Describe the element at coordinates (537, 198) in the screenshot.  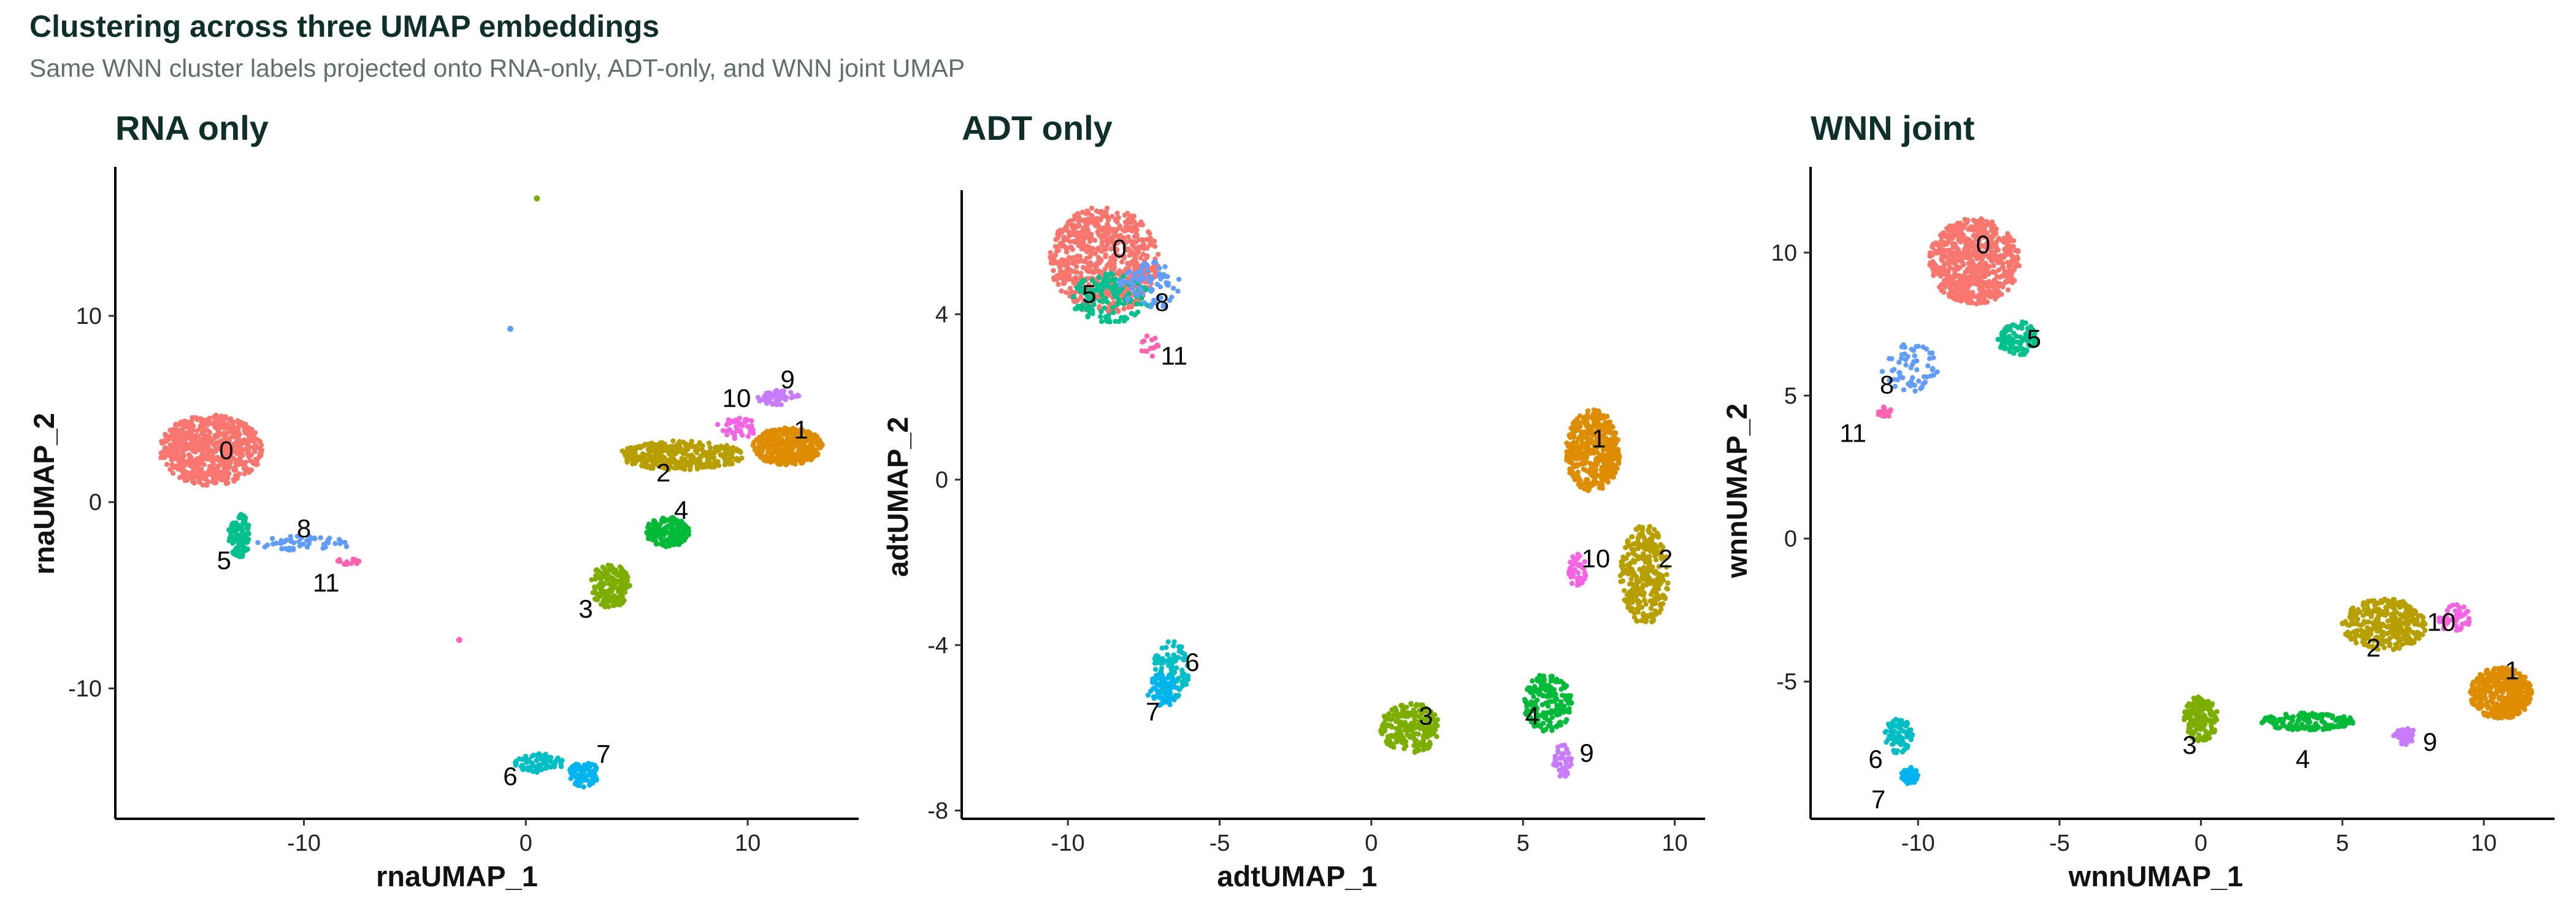
I see `outlier-point` at that location.